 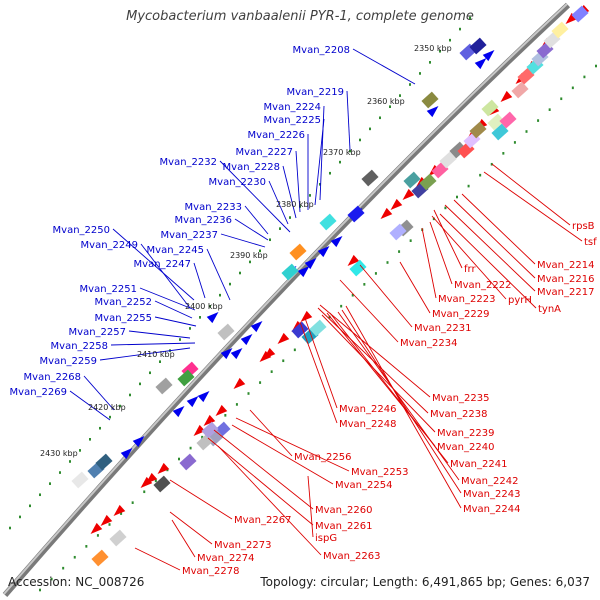 What do you see at coordinates (466, 299) in the screenshot?
I see `reverse-gene-label: Mvan_2223` at bounding box center [466, 299].